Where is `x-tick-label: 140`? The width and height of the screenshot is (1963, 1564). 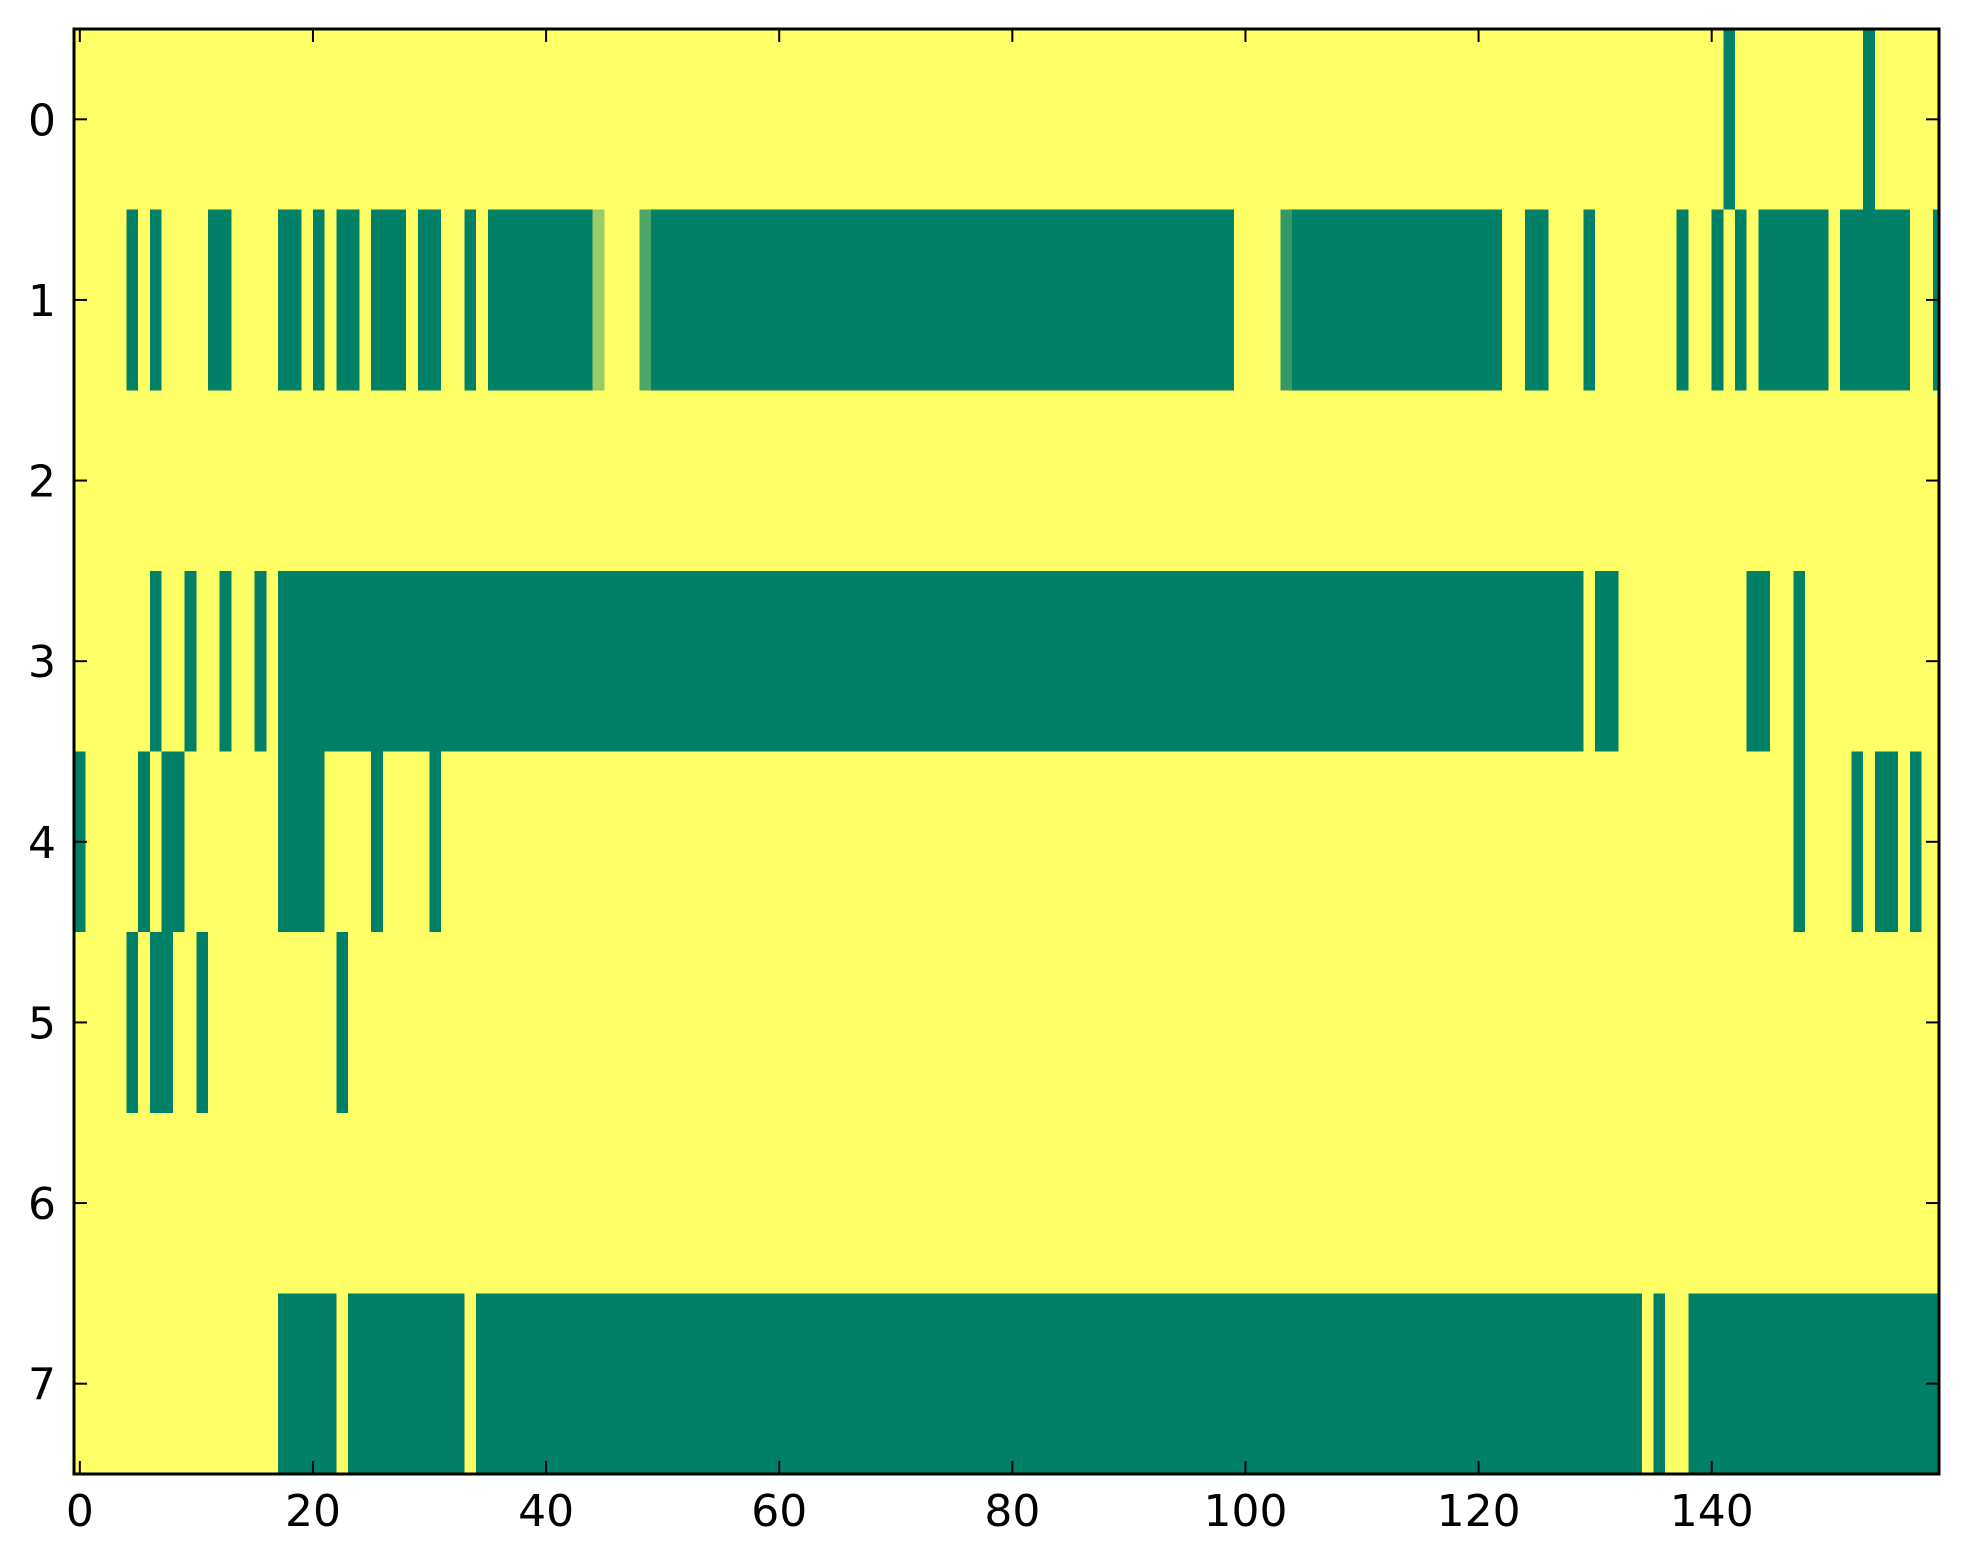 x-tick-label: 140 is located at coordinates (1712, 1511).